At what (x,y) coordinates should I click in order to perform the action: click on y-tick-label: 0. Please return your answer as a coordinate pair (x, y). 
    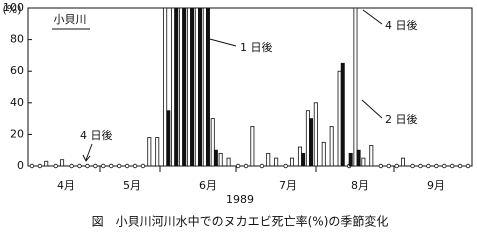
    Looking at the image, I should click on (20, 165).